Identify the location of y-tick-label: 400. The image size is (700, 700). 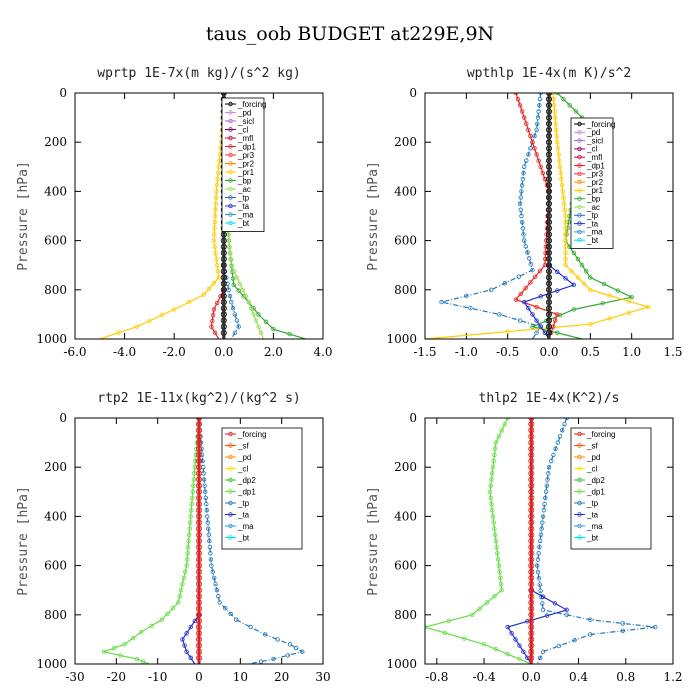
(405, 516).